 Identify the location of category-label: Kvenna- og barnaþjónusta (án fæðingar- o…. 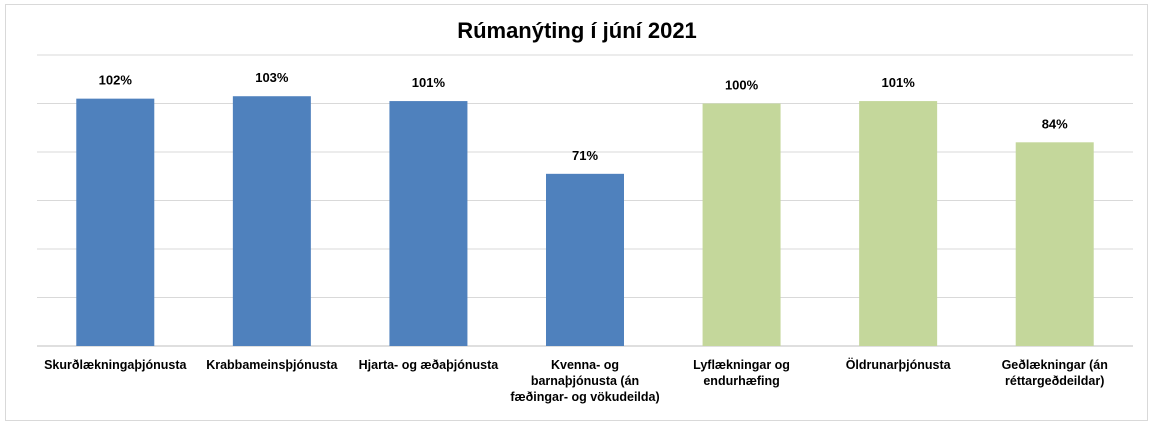
(585, 381).